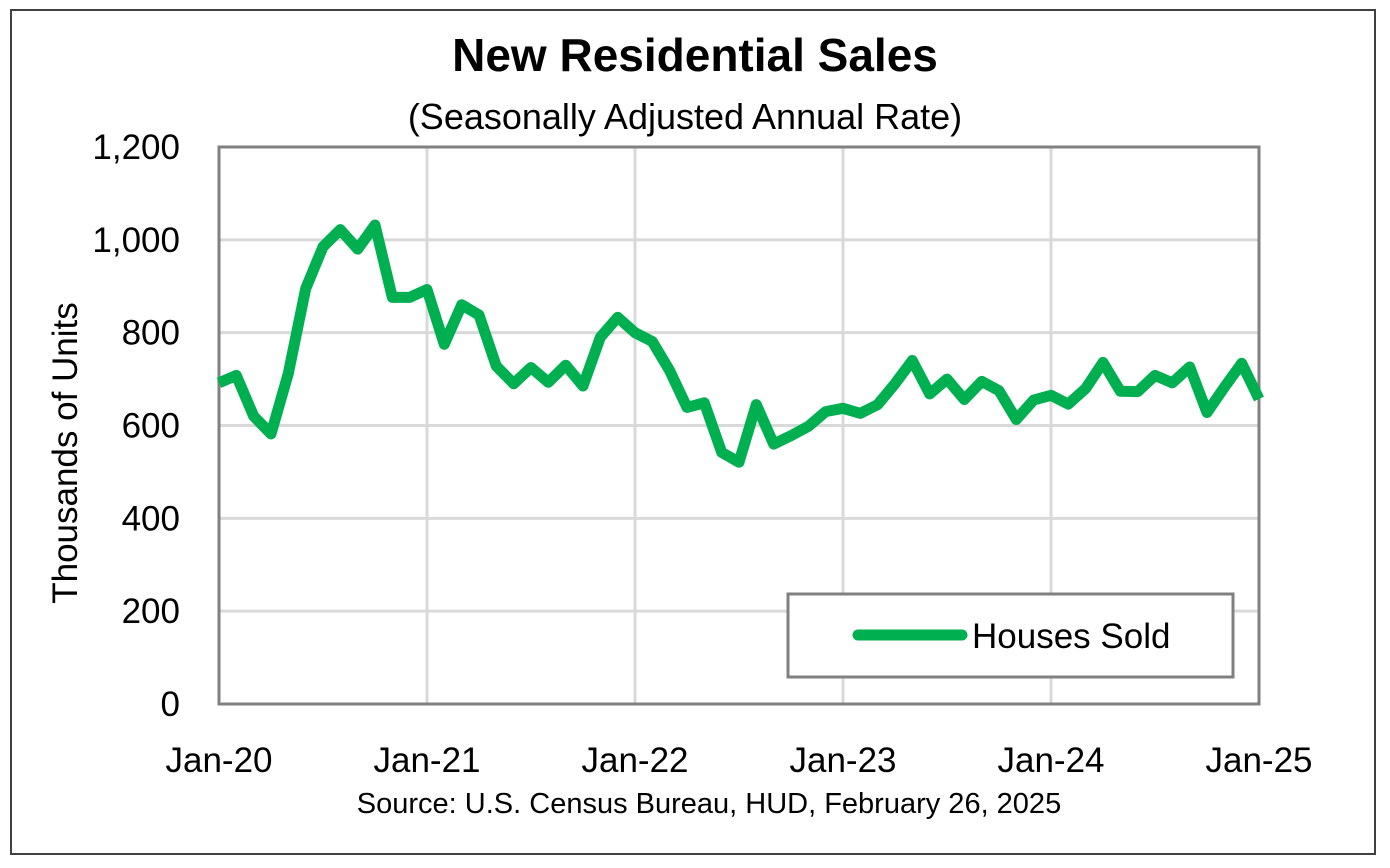  I want to click on y-tick-labels: 0 200 400 600 800 1,000 1,200, so click(136, 426).